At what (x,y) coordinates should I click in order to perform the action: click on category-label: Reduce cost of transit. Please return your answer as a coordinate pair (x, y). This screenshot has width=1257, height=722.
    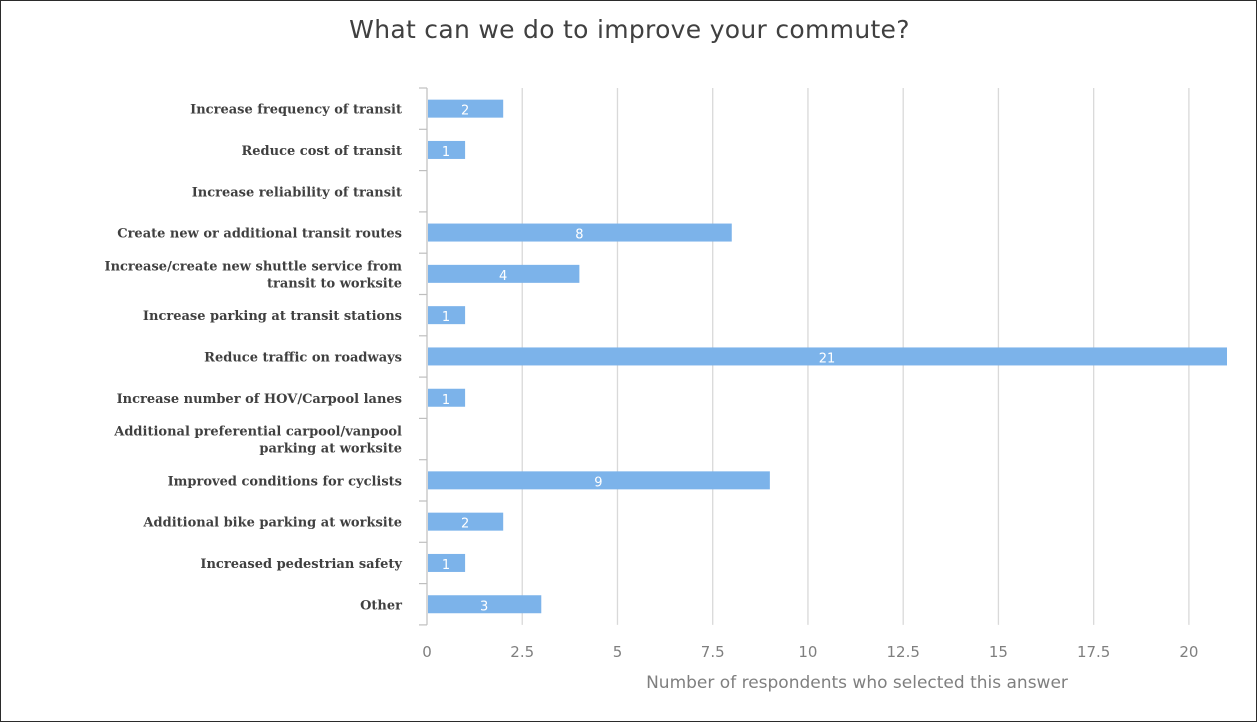
    Looking at the image, I should click on (321, 151).